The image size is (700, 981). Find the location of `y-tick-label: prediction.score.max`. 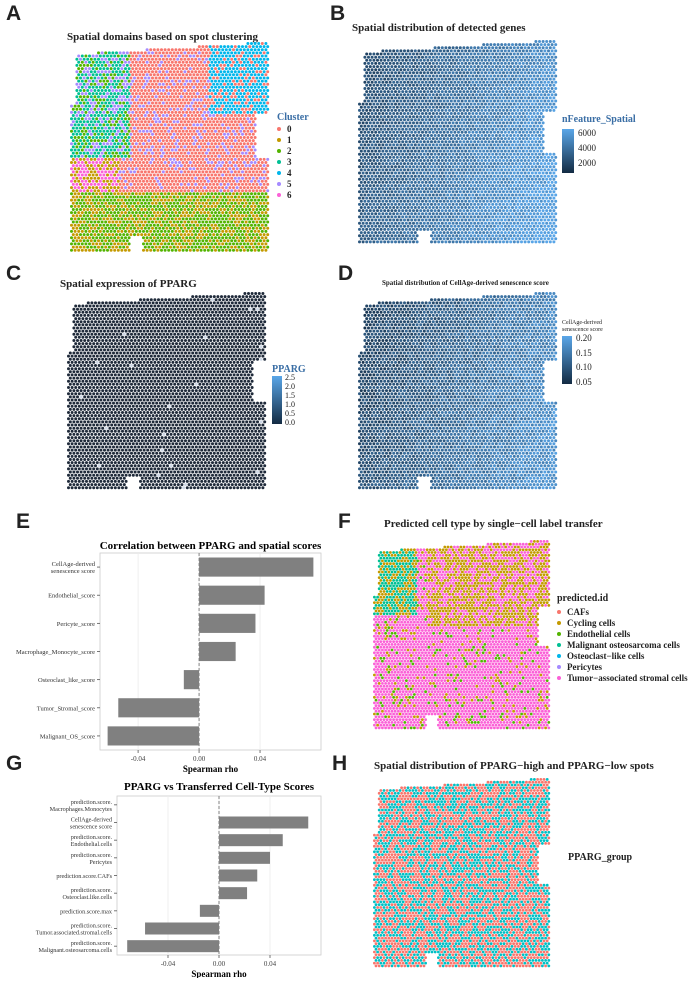

y-tick-label: prediction.score.max is located at coordinates (86, 911).